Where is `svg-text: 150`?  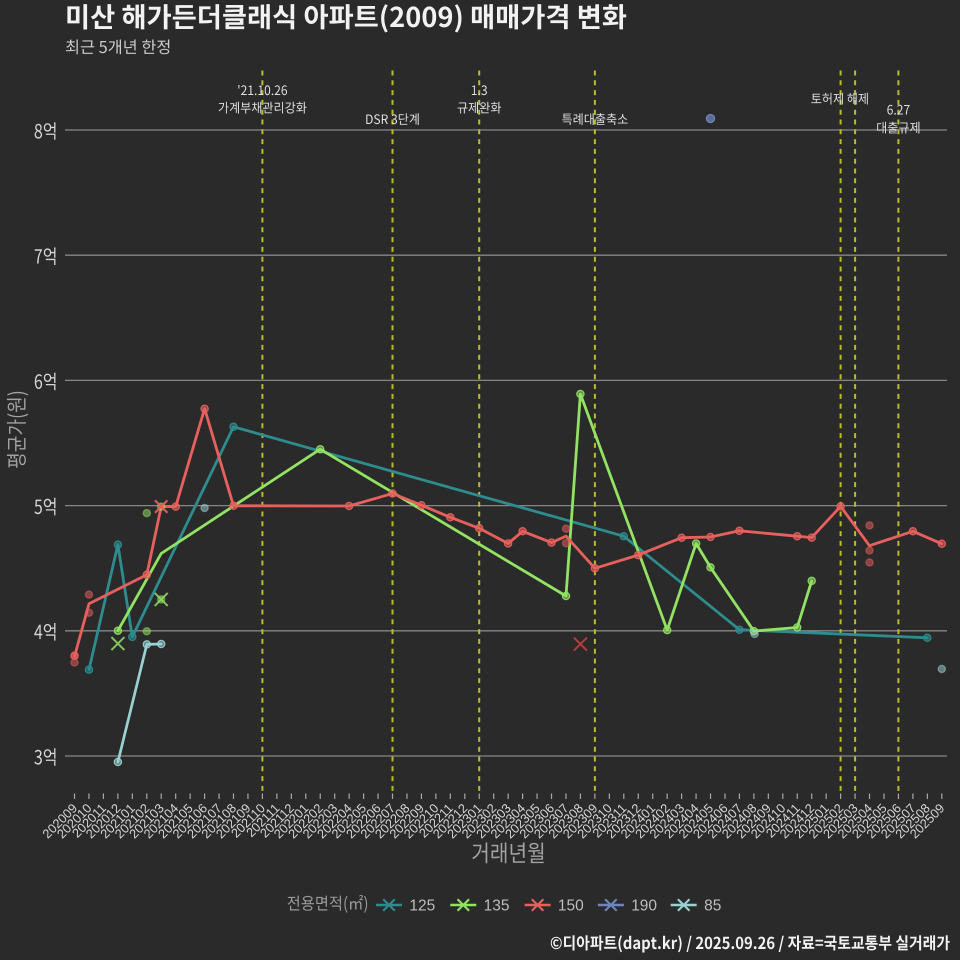
svg-text: 150 is located at coordinates (571, 906).